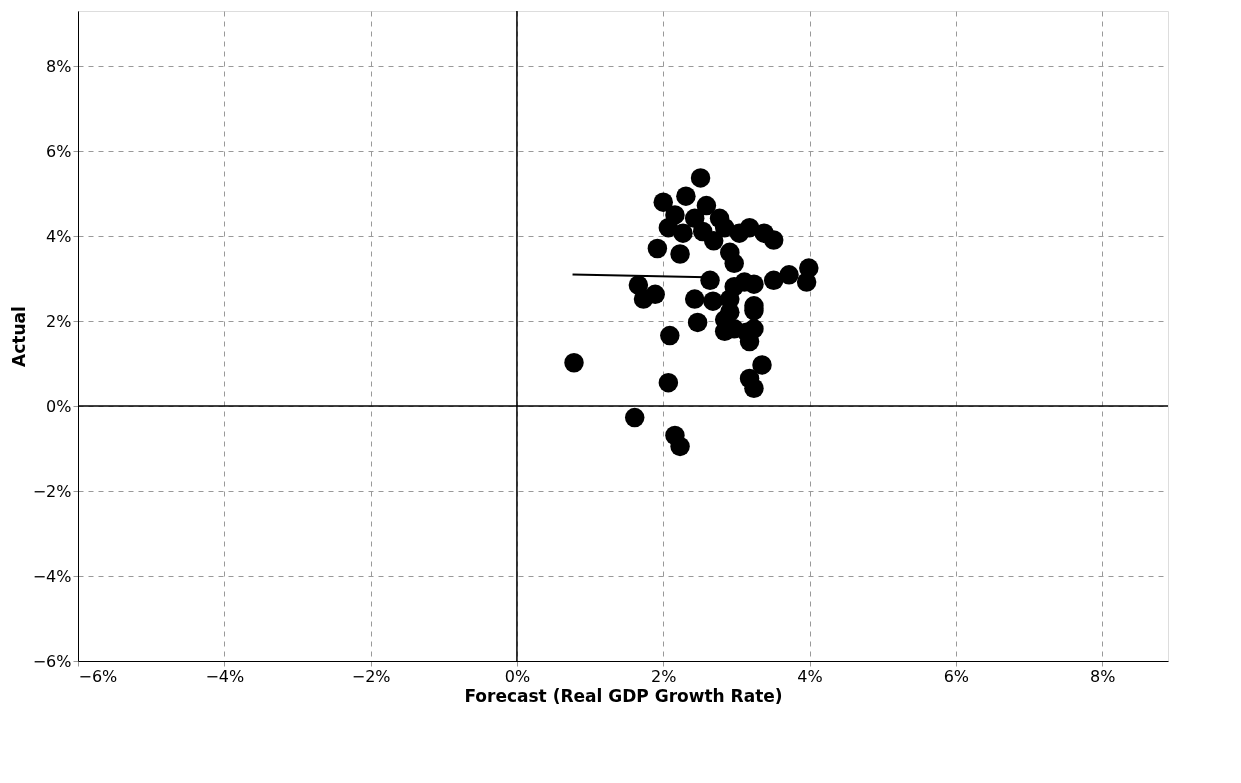 This screenshot has width=1241, height=783. Describe the element at coordinates (59, 321) in the screenshot. I see `y-tick-label: 2%` at that location.